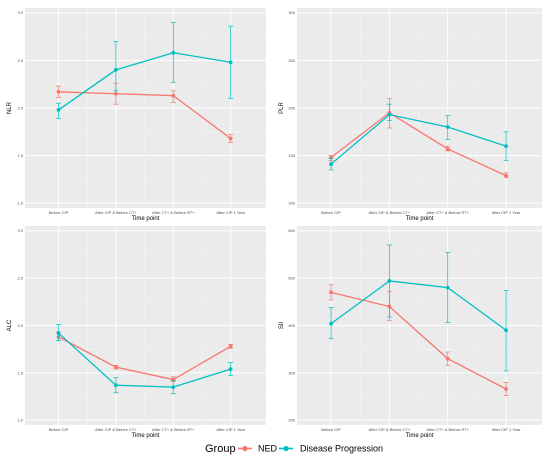  What do you see at coordinates (282, 326) in the screenshot?
I see `y-axis-title: SII` at bounding box center [282, 326].